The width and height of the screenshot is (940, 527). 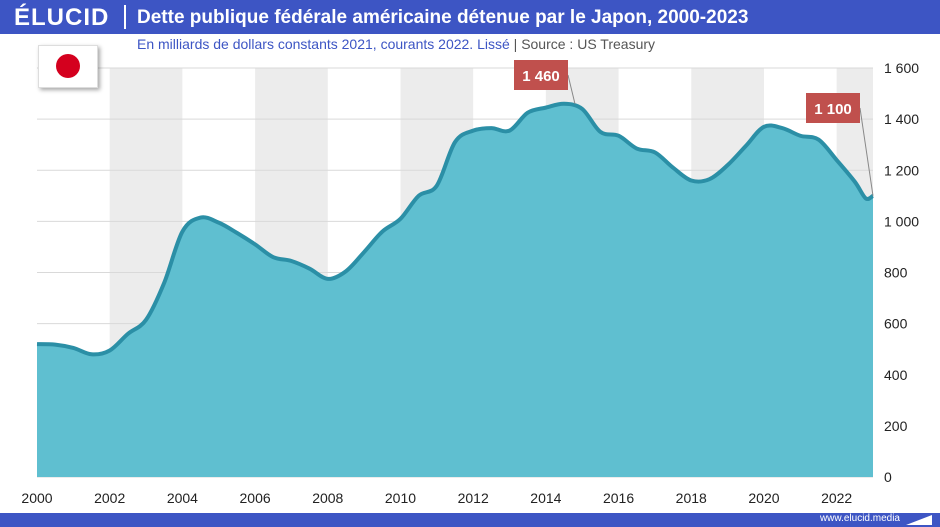 I want to click on callouts: 1 460 1 100, so click(x=694, y=128).